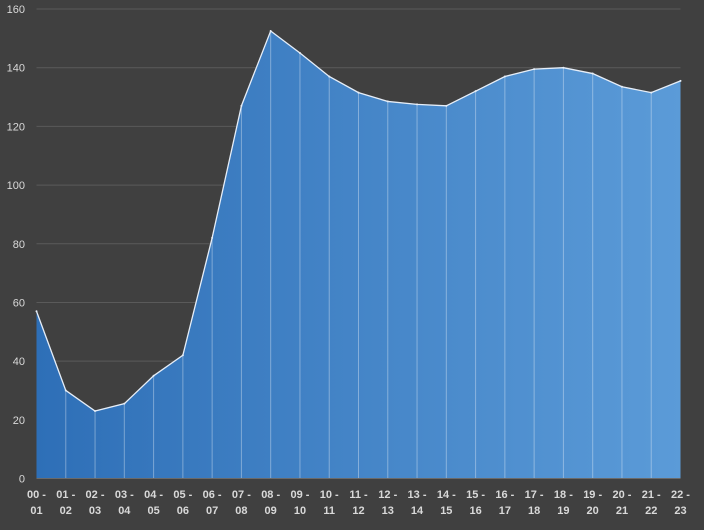 This screenshot has height=530, width=704. I want to click on x-tick-label: 03 -04, so click(124, 503).